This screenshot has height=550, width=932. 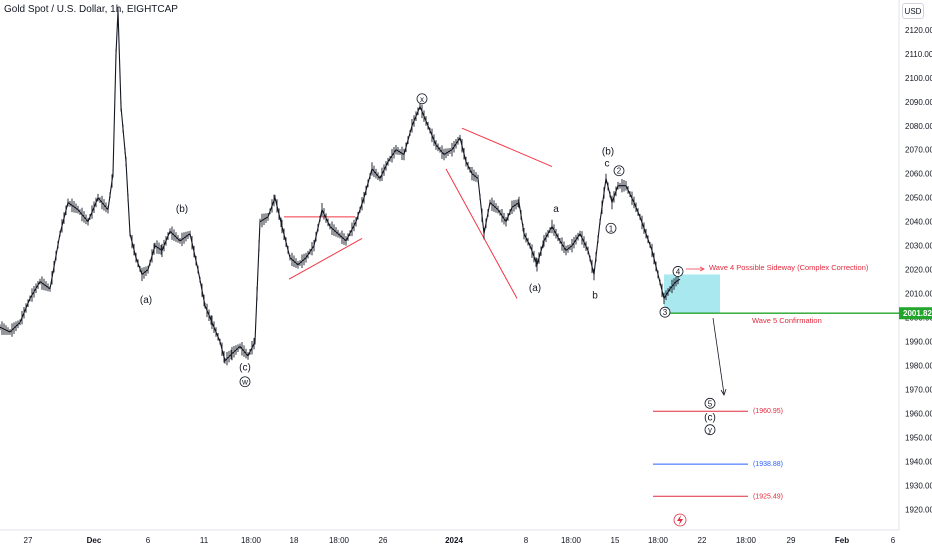 I want to click on y-tick-label: 2110.00, so click(x=918, y=54).